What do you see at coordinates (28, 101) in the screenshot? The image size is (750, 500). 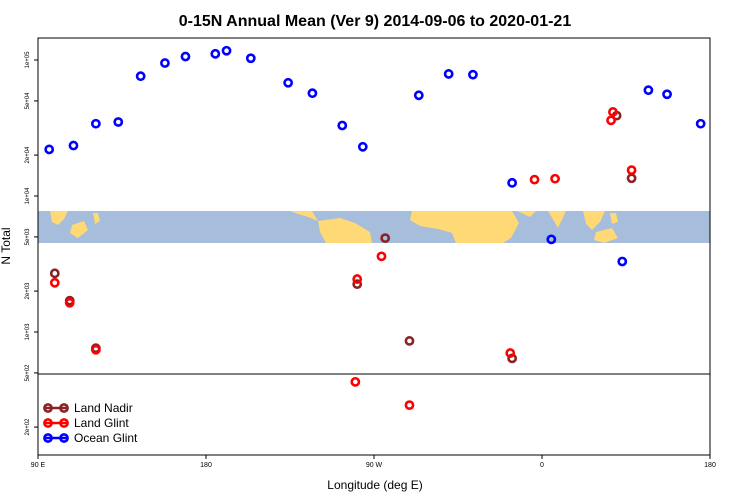 I see `y-tick-label: 5e+04` at bounding box center [28, 101].